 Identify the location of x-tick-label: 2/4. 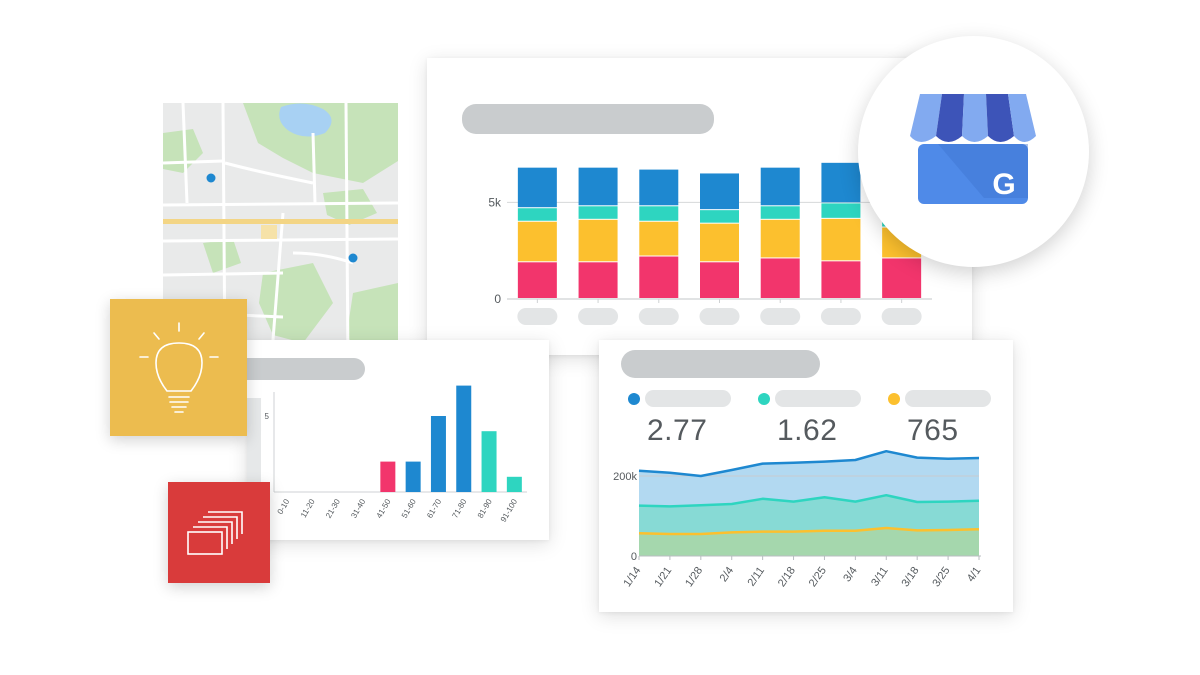
(727, 574).